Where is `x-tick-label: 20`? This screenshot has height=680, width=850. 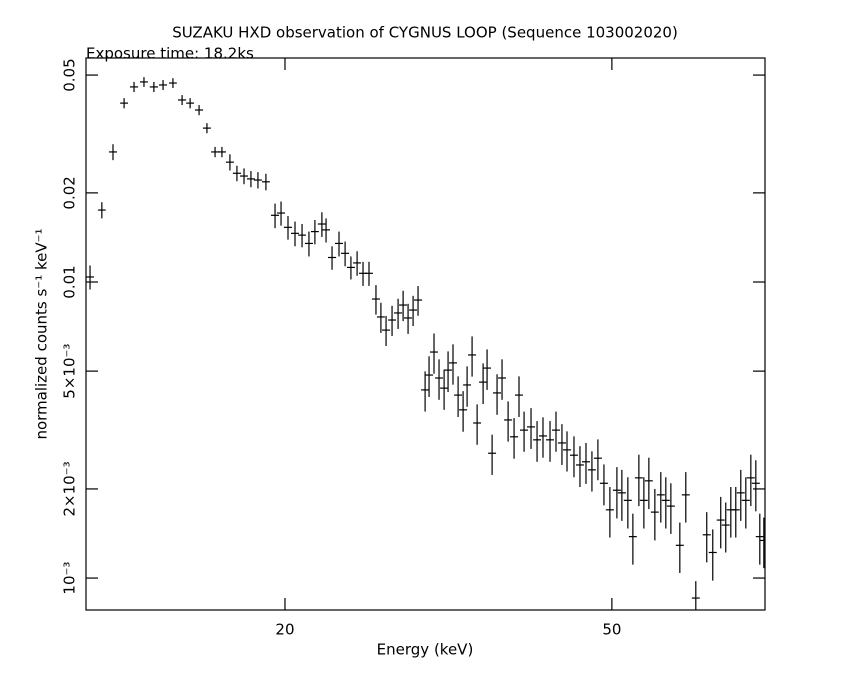
x-tick-label: 20 is located at coordinates (284, 630).